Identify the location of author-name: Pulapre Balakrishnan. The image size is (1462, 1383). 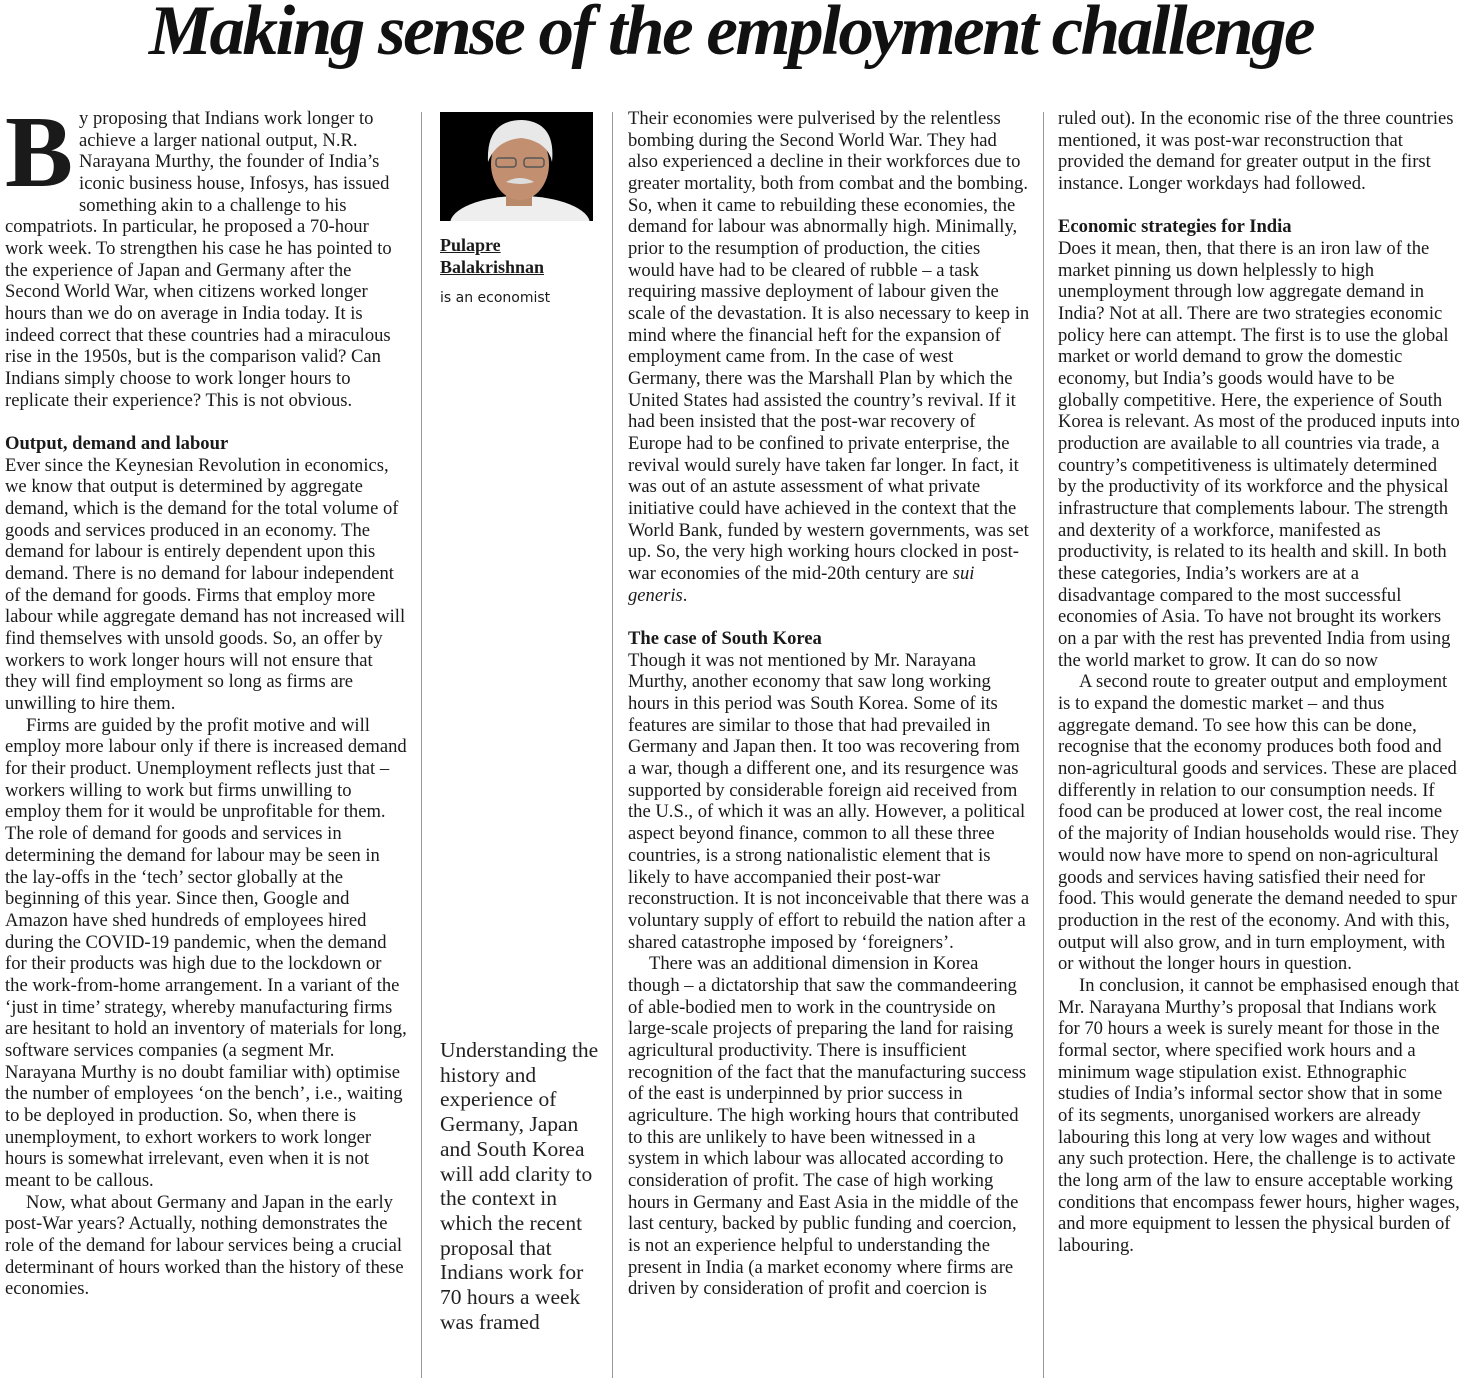
(492, 256).